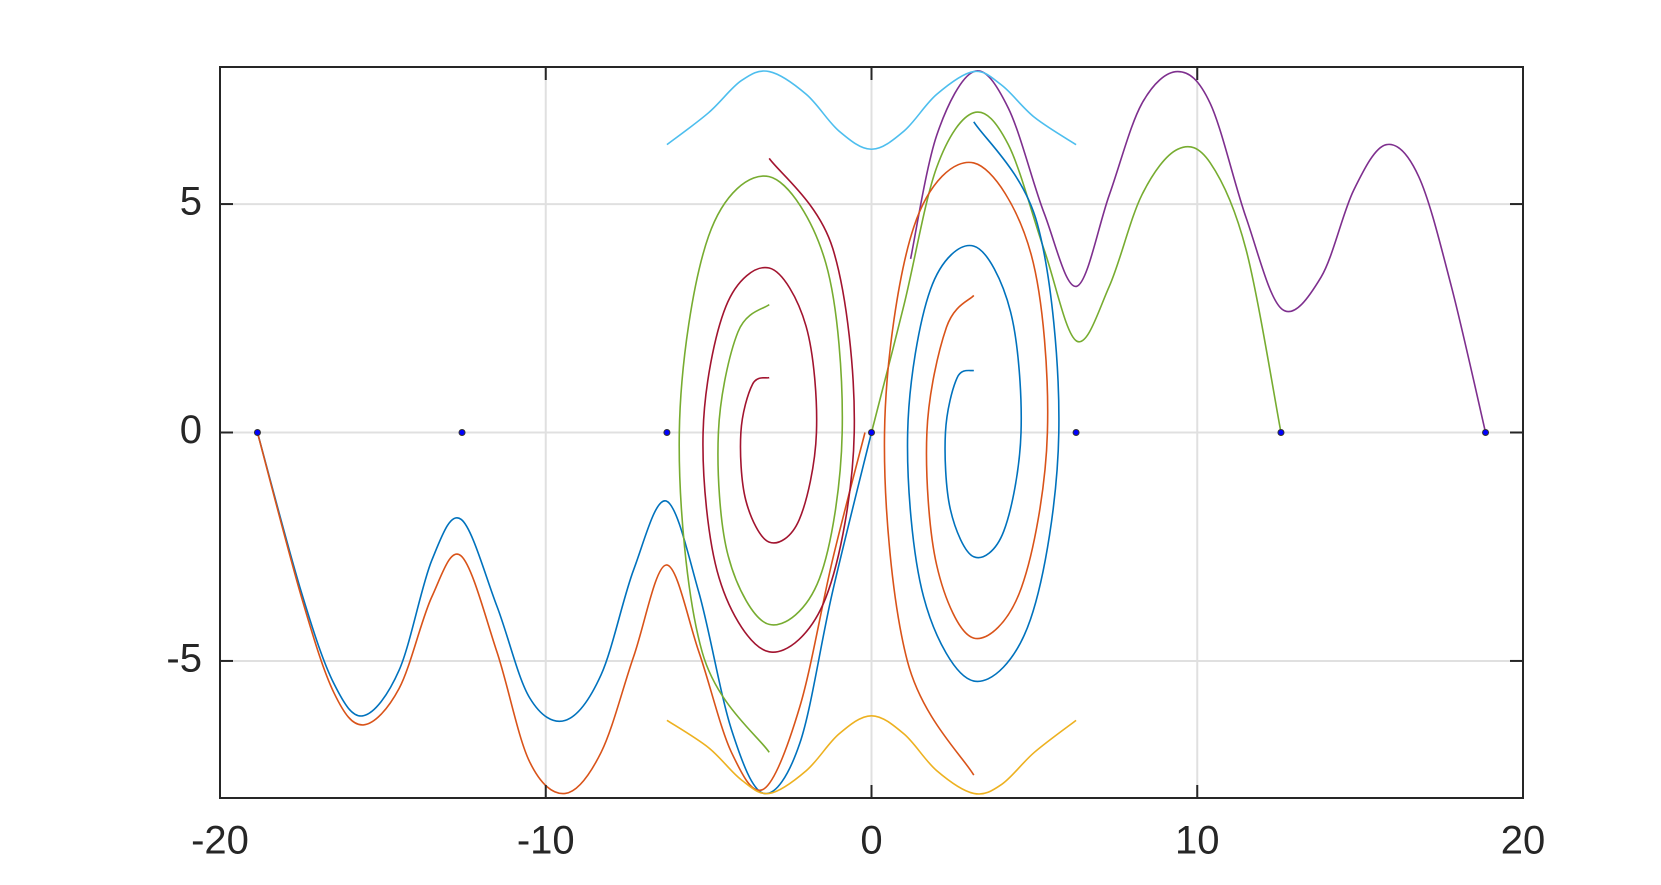 This screenshot has width=1661, height=885. I want to click on y-tick-label: 5, so click(191, 202).